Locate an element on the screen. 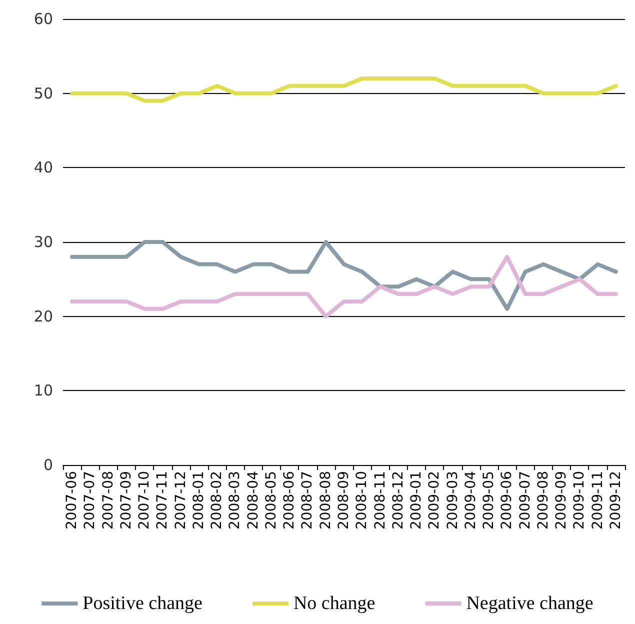  y-tick-label: 0 is located at coordinates (48, 465).